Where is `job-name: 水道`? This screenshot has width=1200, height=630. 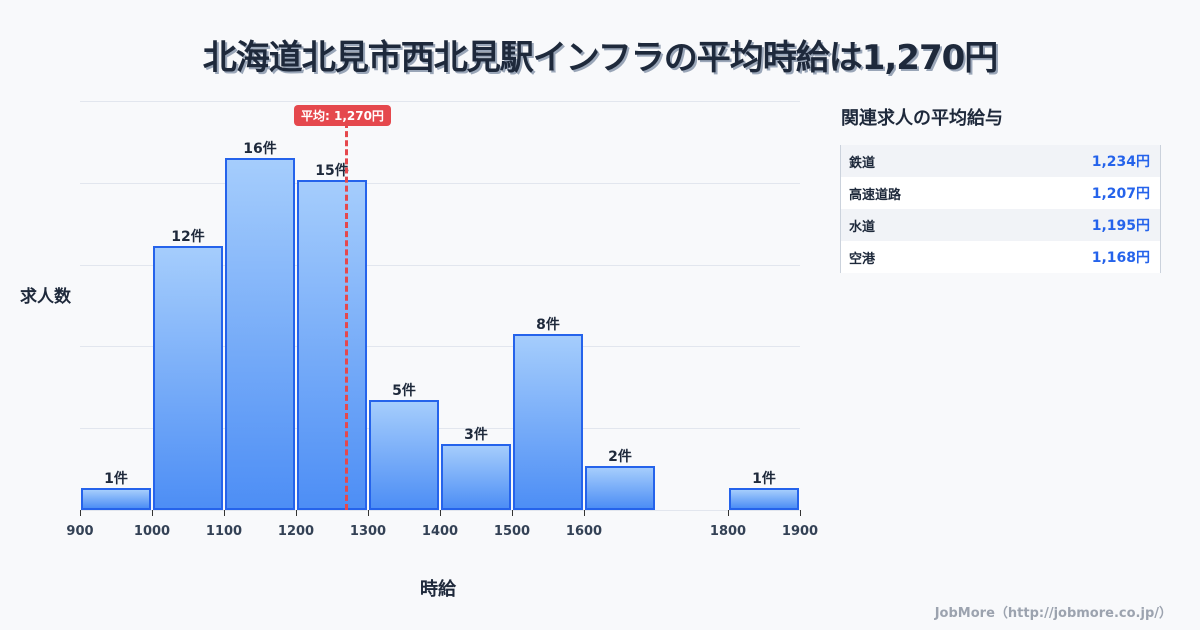 job-name: 水道 is located at coordinates (862, 227).